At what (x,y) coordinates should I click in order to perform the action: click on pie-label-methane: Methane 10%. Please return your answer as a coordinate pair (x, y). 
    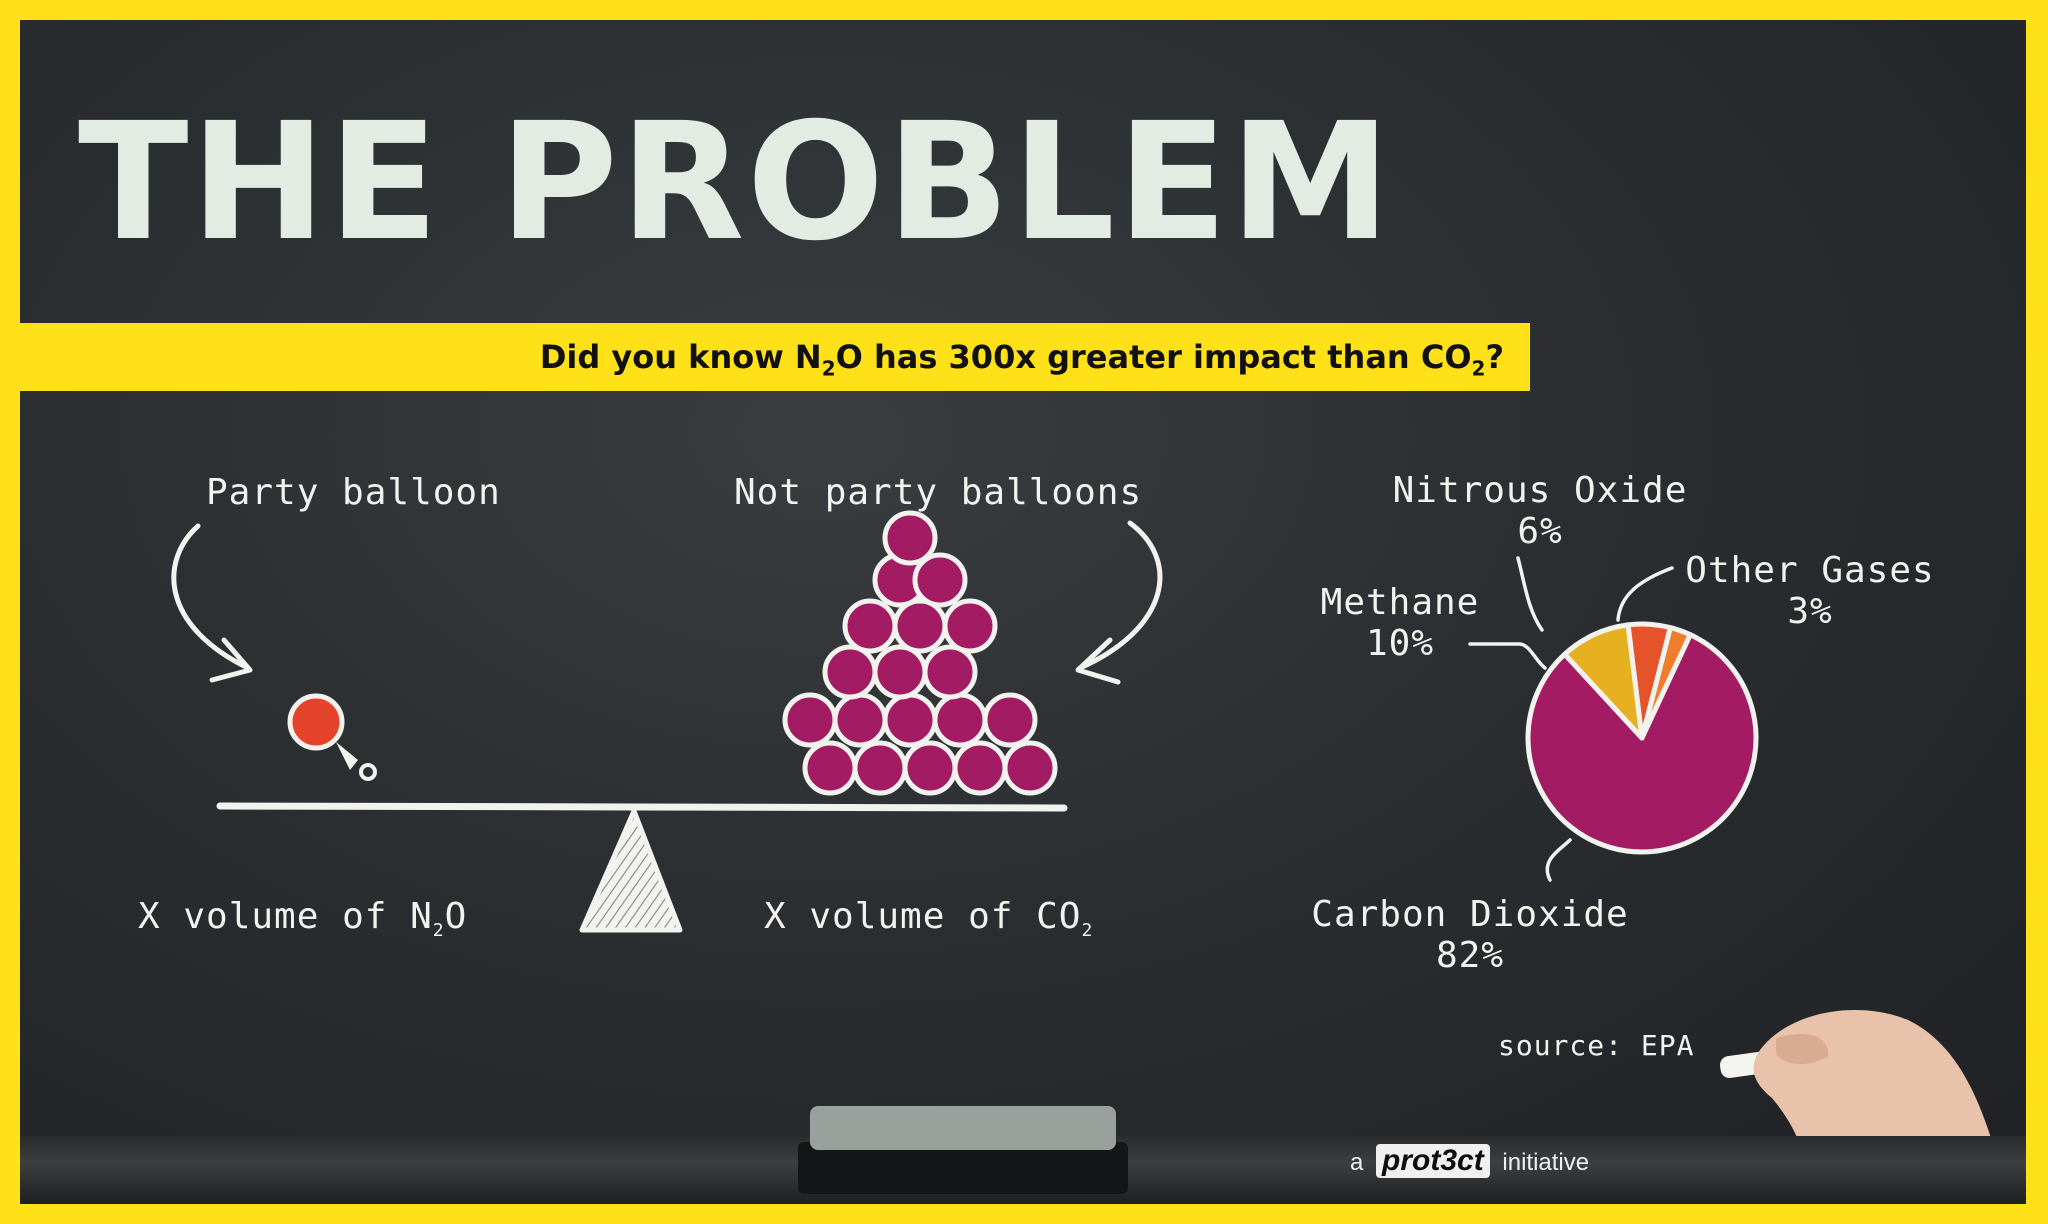
    Looking at the image, I should click on (1400, 623).